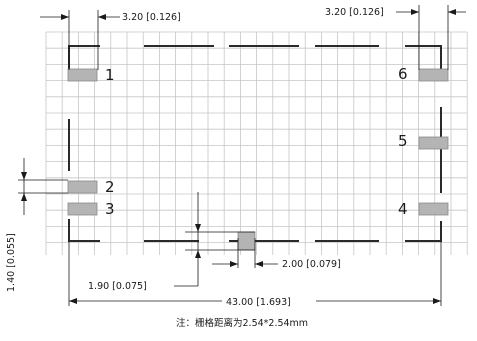 This screenshot has height=341, width=477. I want to click on pad-bottom, so click(246, 241).